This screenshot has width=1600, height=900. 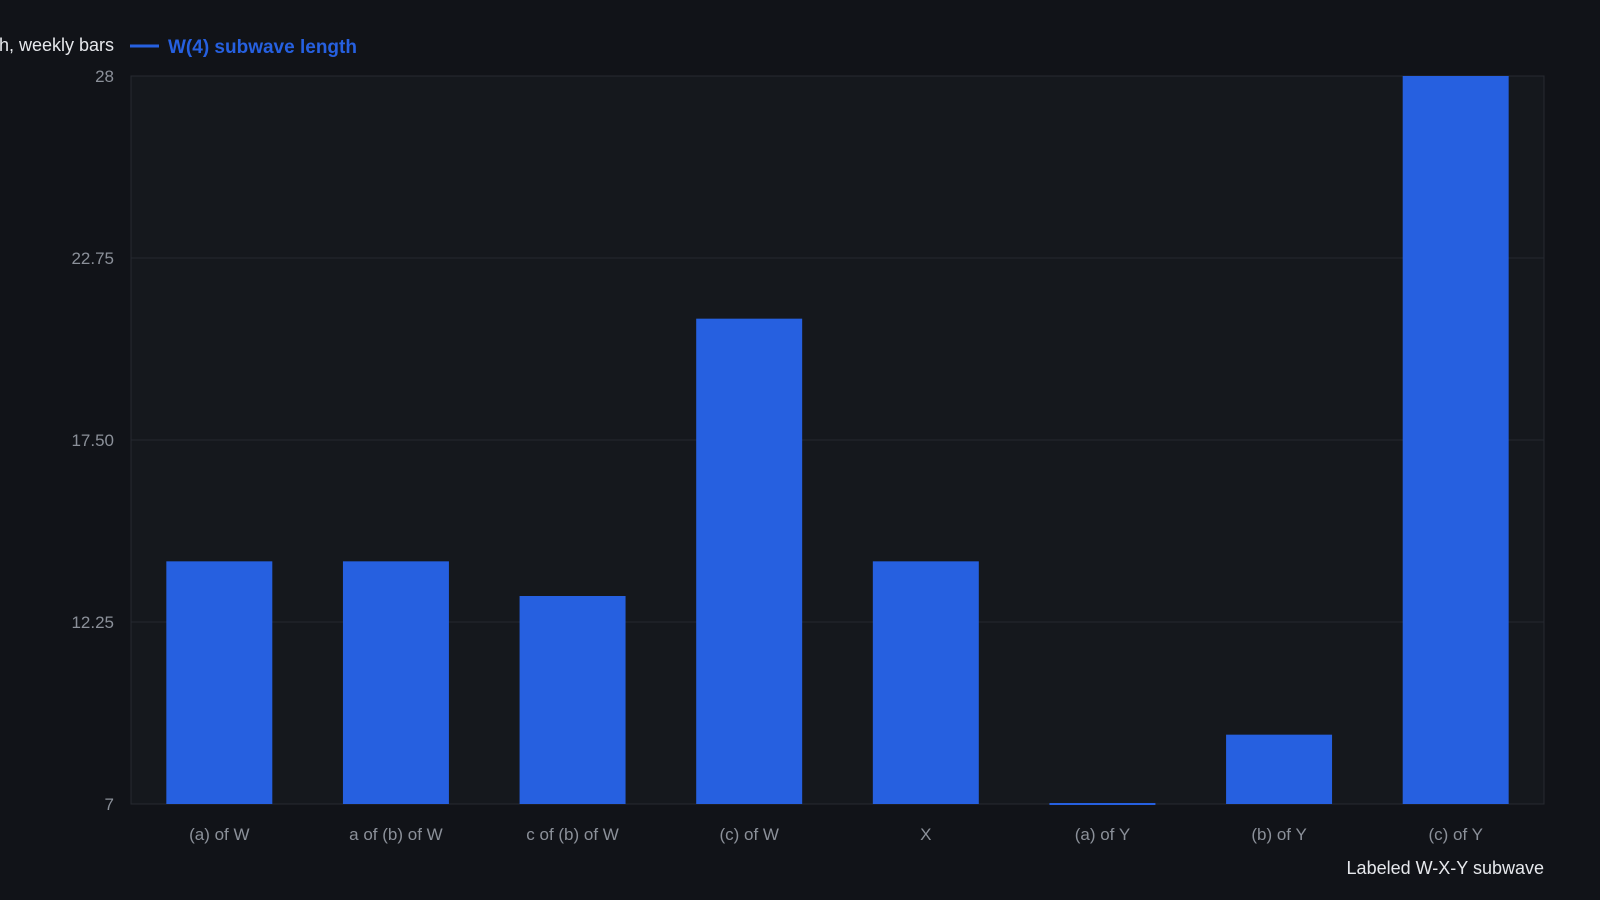 What do you see at coordinates (925, 834) in the screenshot?
I see `x-tick-label: X` at bounding box center [925, 834].